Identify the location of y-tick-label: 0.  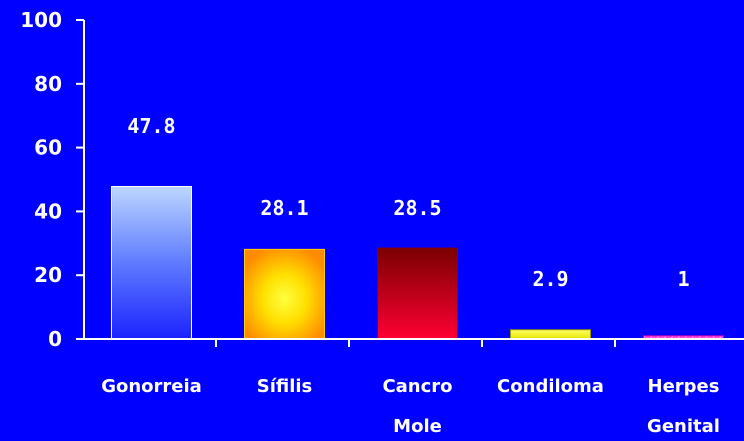
(55, 339).